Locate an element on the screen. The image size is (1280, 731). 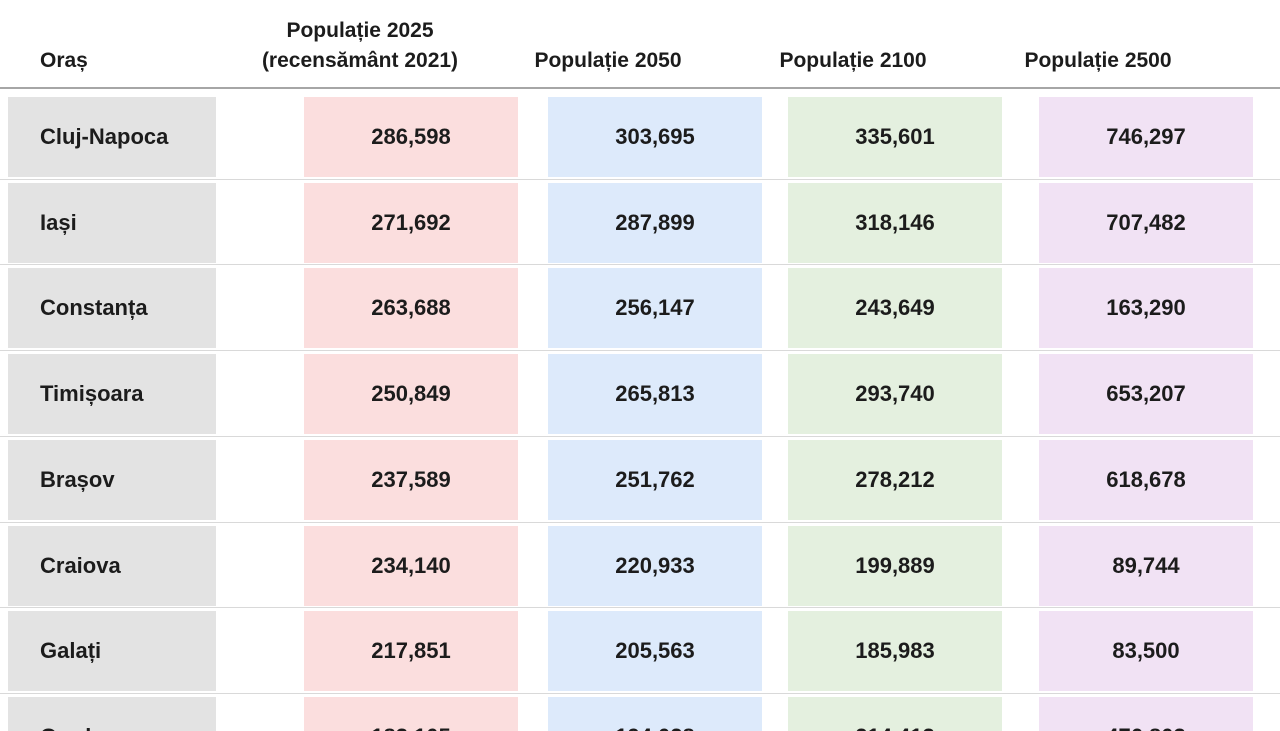
pop2050-cell: 256,147 is located at coordinates (655, 308).